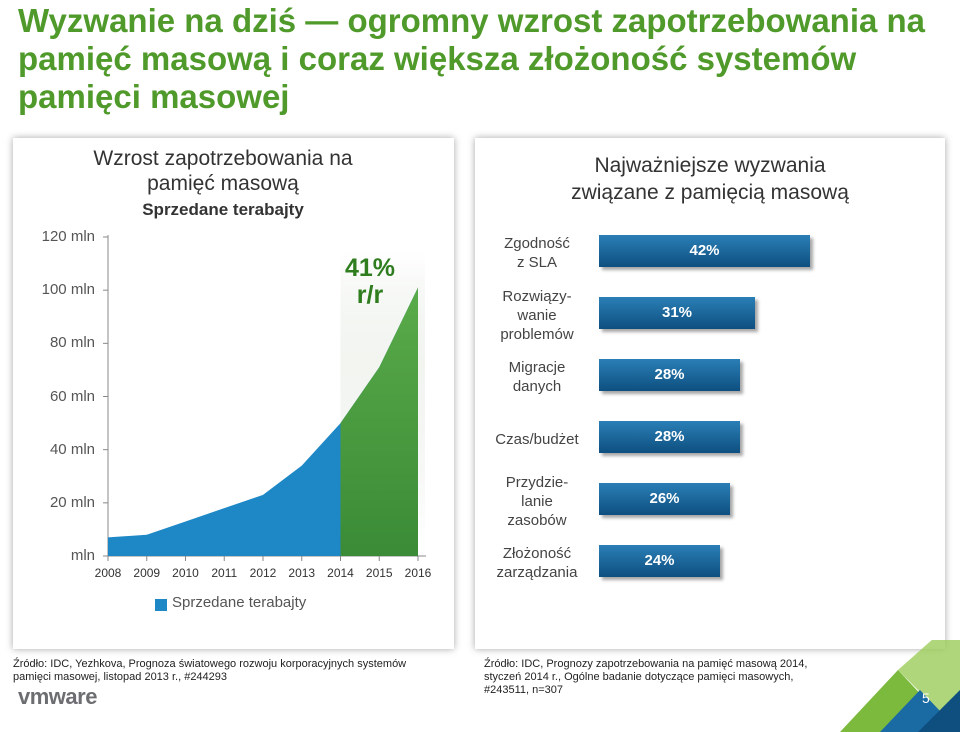 Image resolution: width=960 pixels, height=732 pixels. What do you see at coordinates (379, 421) in the screenshot?
I see `area-highlight-growth` at bounding box center [379, 421].